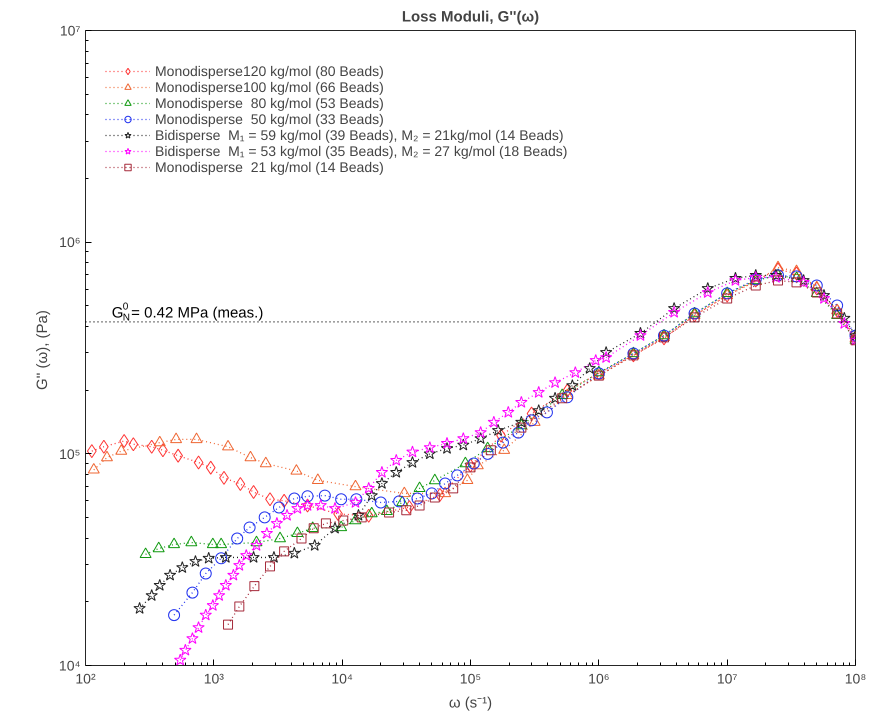 This screenshot has height=724, width=875. Describe the element at coordinates (855, 678) in the screenshot. I see `x-tick-label: 10⁸` at that location.